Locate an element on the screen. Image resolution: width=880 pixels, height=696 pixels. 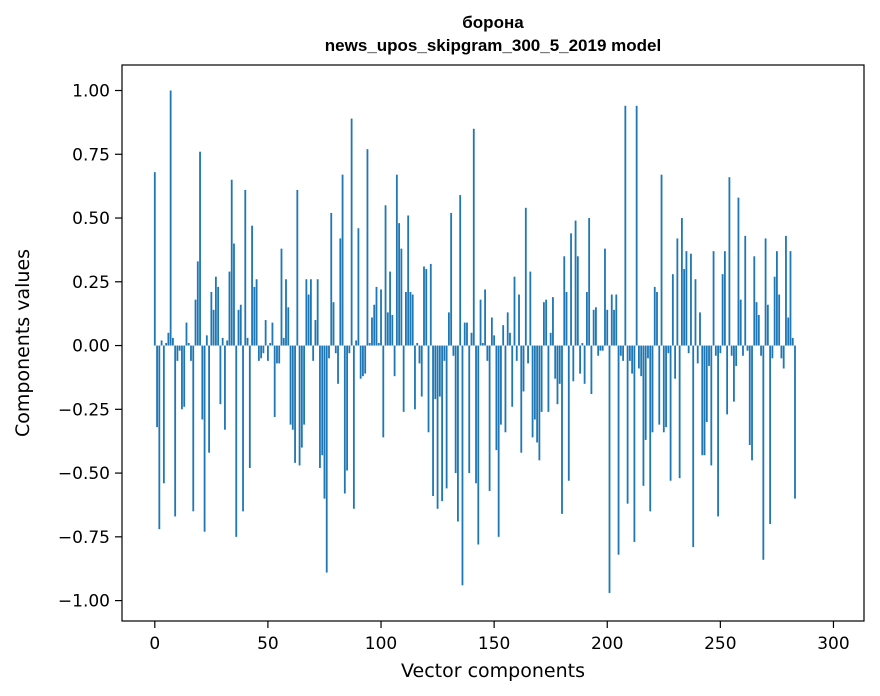
x-axis-ticks: 0 50 100 150 200 250 300 is located at coordinates (499, 637).